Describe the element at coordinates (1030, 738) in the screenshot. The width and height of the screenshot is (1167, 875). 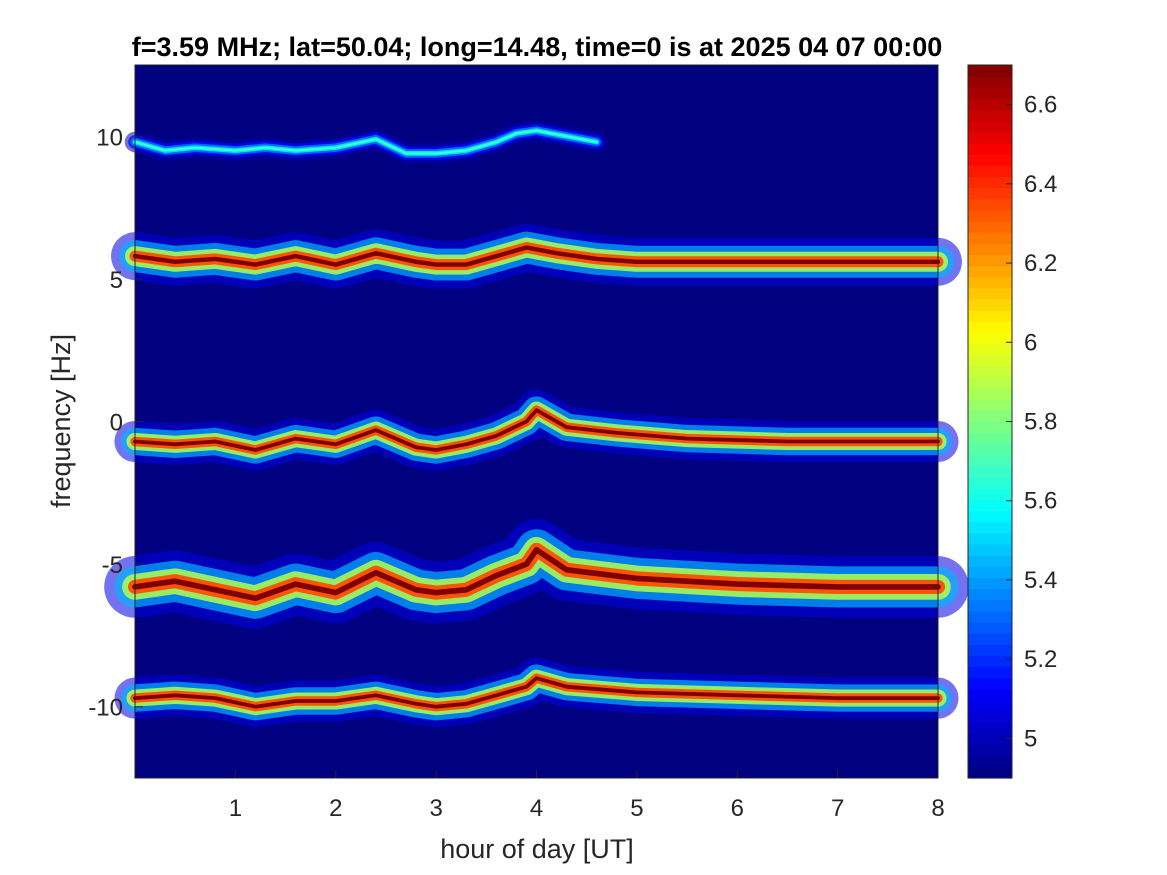
I see `colorbar-tick-label: 5` at that location.